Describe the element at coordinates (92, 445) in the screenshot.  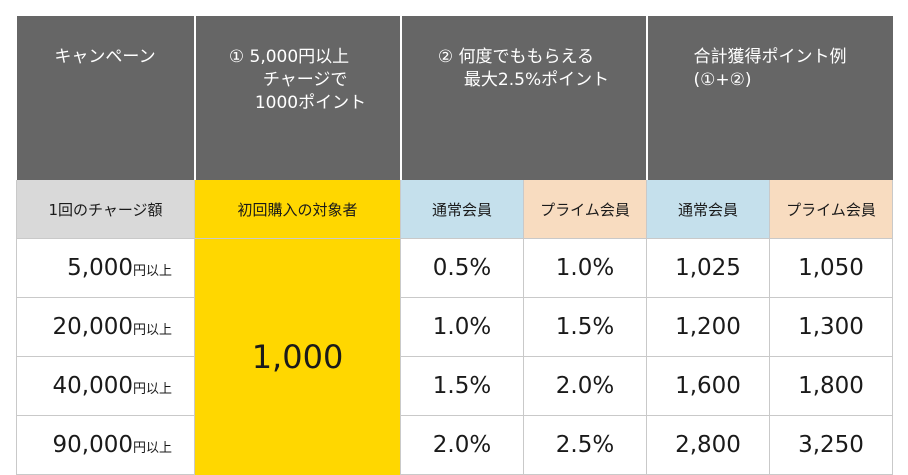
I see `charge-amount-value: 90,000` at that location.